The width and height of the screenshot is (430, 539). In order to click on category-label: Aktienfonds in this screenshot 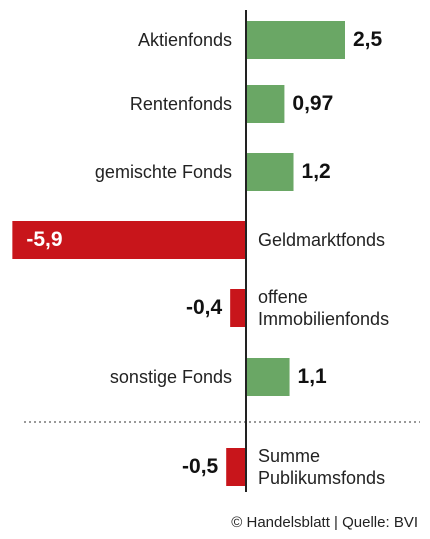, I will do `click(184, 40)`.